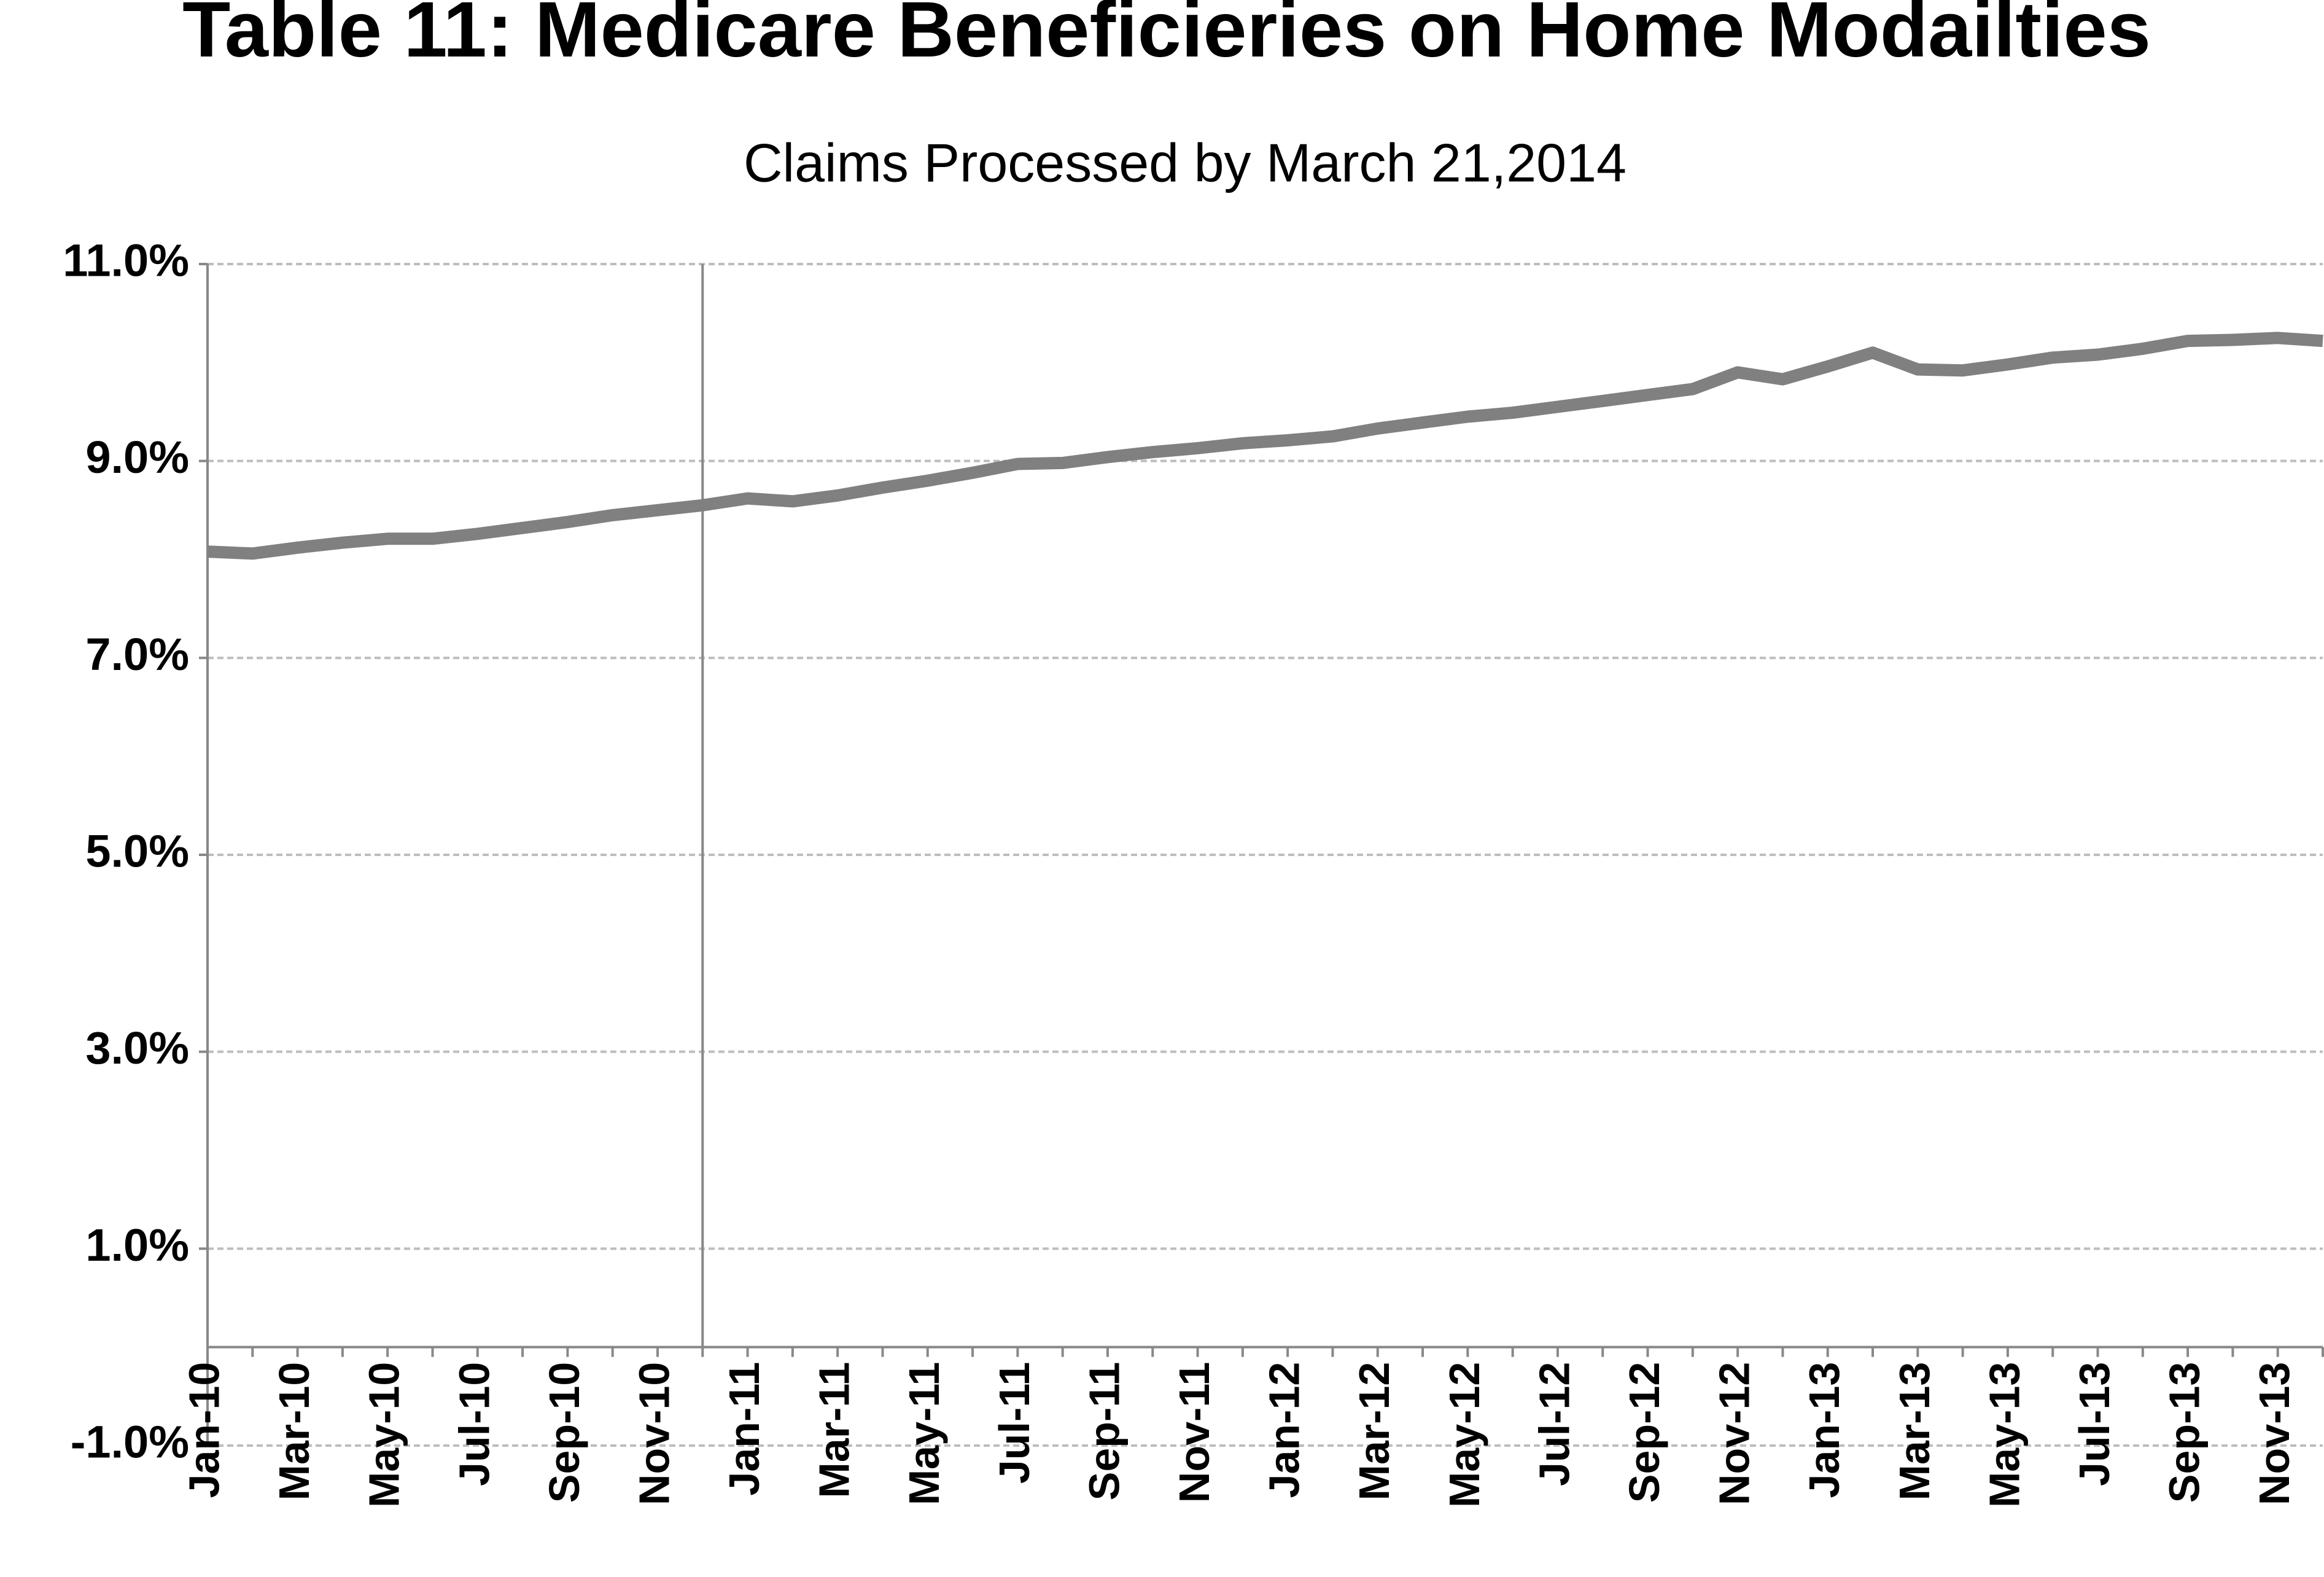 Image resolution: width=2324 pixels, height=1577 pixels. Describe the element at coordinates (1014, 1423) in the screenshot. I see `x-tick-label: Jul-11` at that location.